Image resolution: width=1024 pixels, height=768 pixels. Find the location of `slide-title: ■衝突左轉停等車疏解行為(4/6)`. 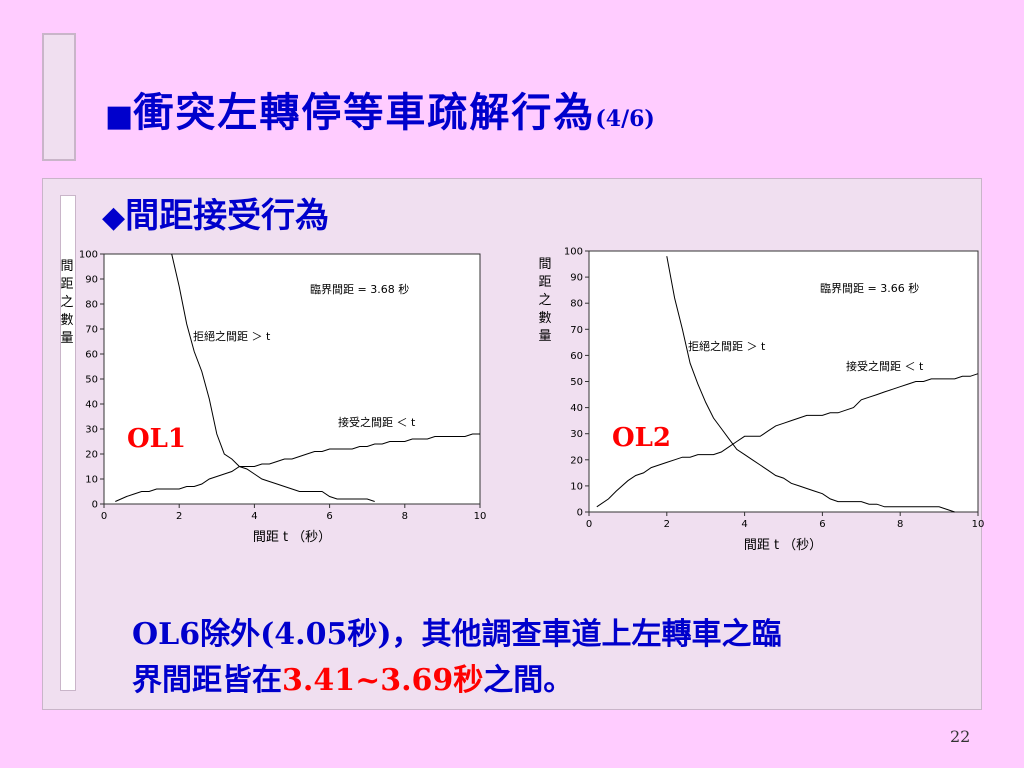

slide-title: ■衝突左轉停等車疏解行為(4/6) is located at coordinates (380, 109).